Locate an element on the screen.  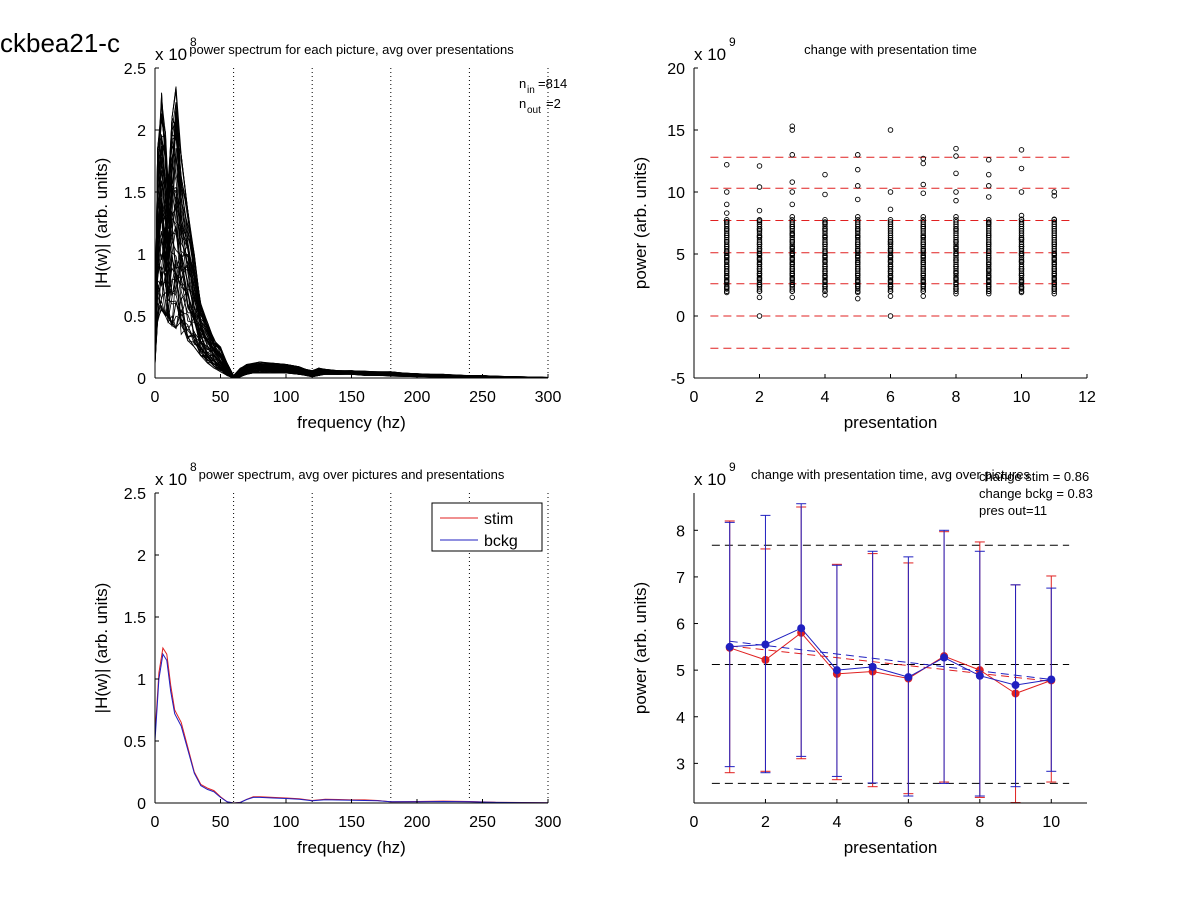
y-exponent-power: 9 is located at coordinates (732, 467).